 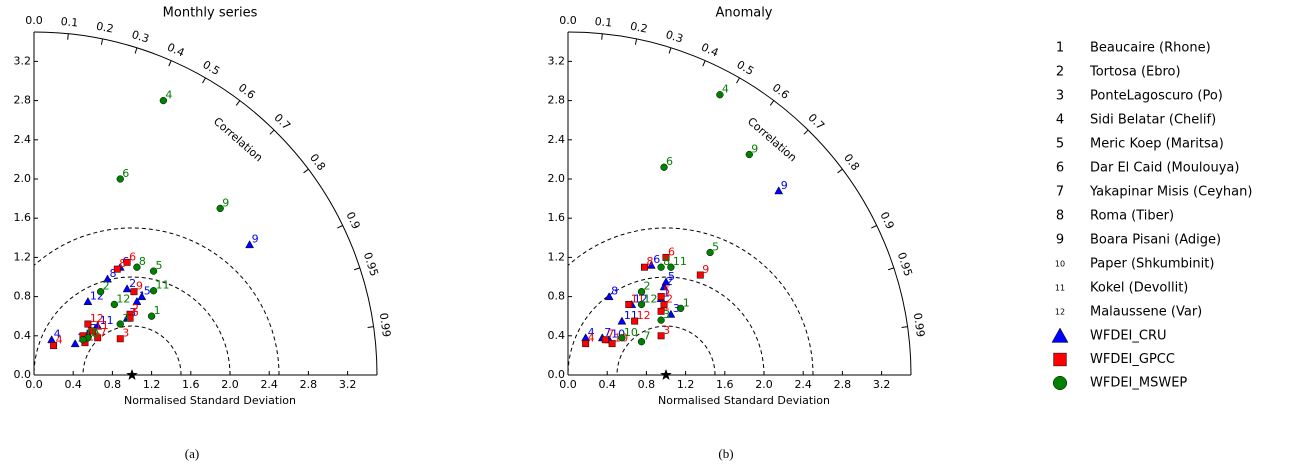 I want to click on chart-title: Anomaly, so click(x=743, y=13).